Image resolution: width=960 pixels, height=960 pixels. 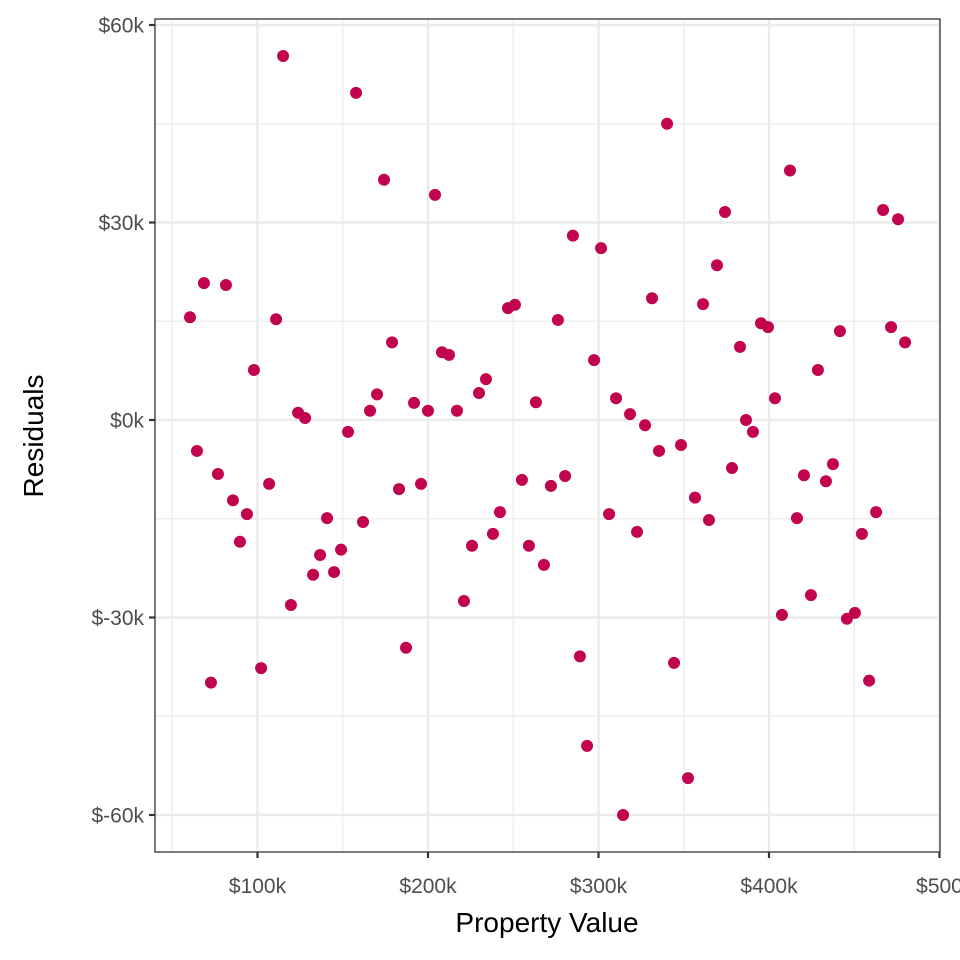 What do you see at coordinates (258, 886) in the screenshot?
I see `x-tick-label: $100k` at bounding box center [258, 886].